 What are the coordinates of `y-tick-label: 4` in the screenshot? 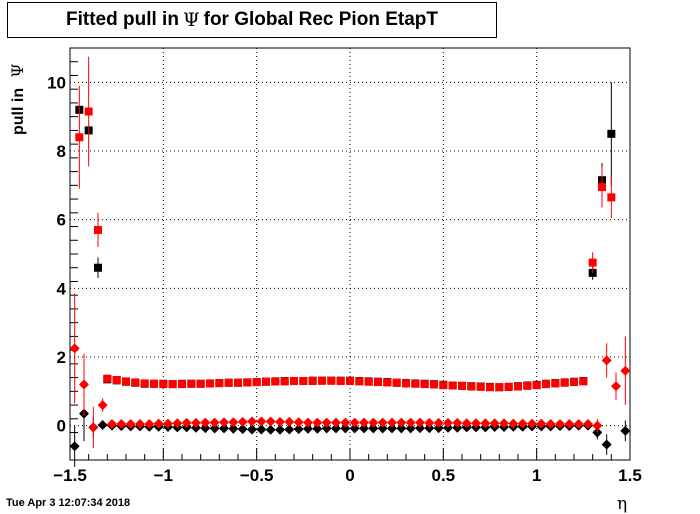 It's located at (62, 288).